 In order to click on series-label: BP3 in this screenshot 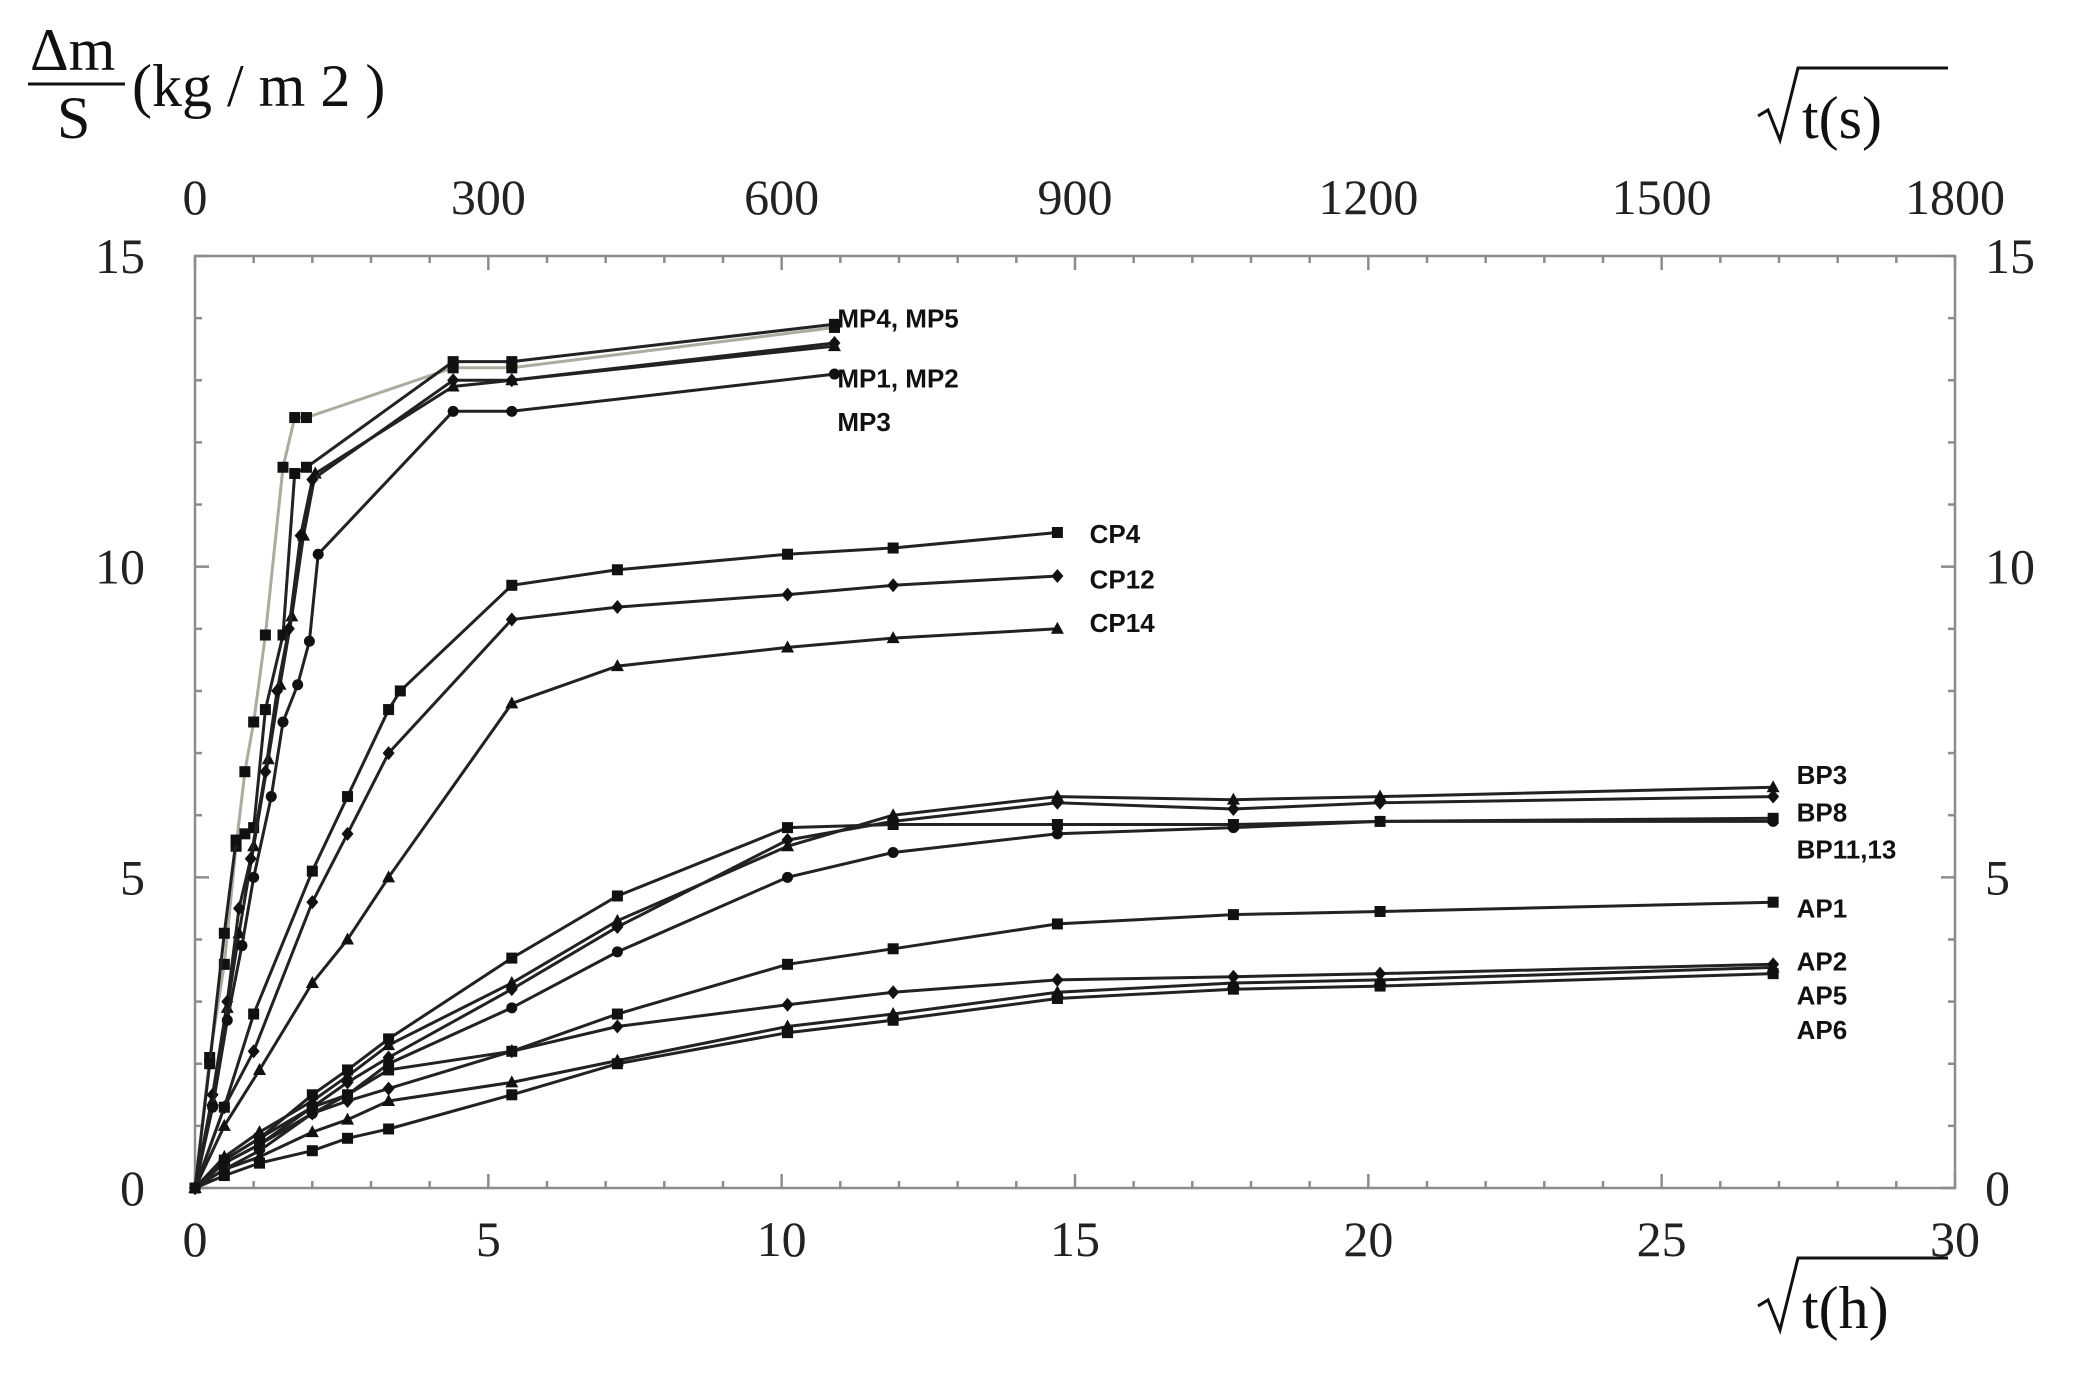, I will do `click(1822, 775)`.